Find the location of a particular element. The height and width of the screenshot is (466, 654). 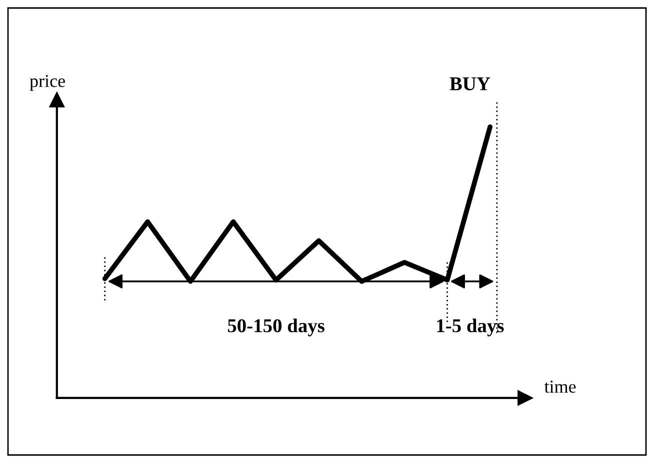

annotation: 1-5 days is located at coordinates (470, 327).